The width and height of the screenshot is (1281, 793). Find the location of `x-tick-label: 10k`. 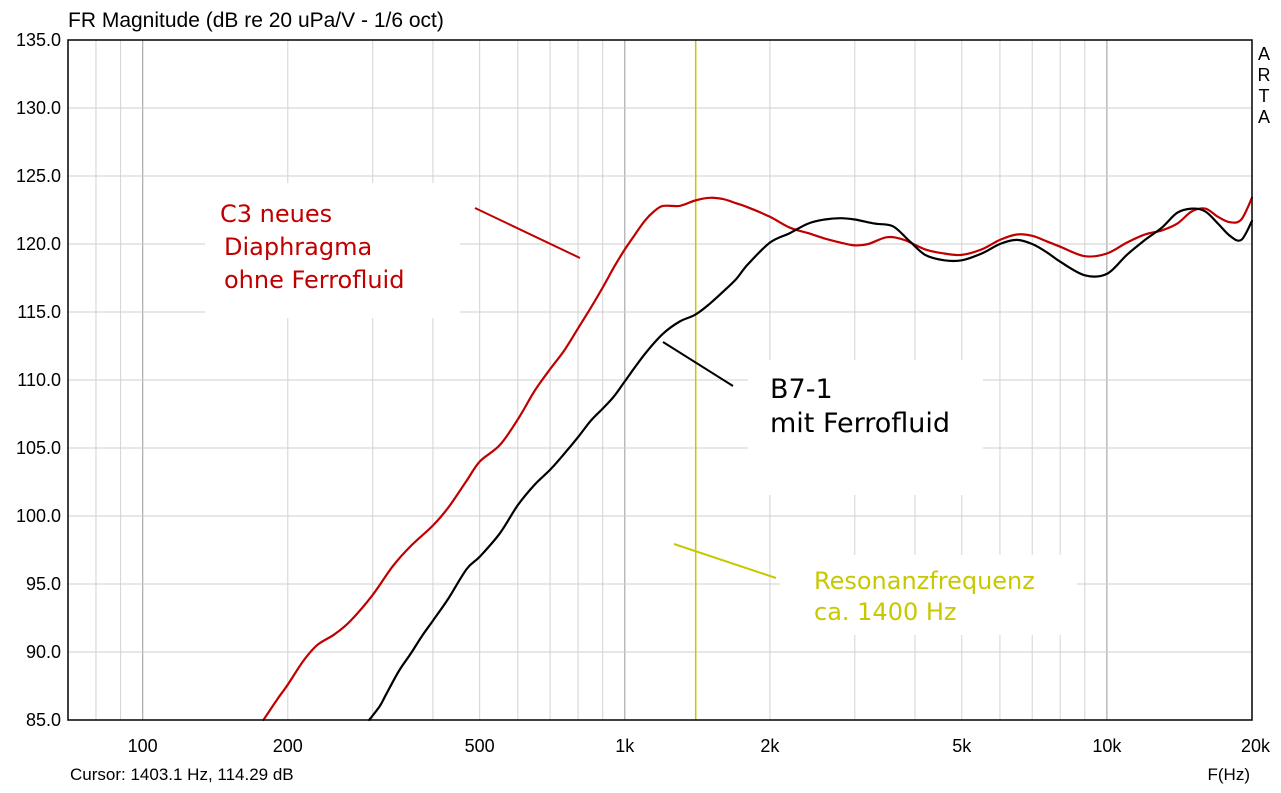

x-tick-label: 10k is located at coordinates (1107, 746).